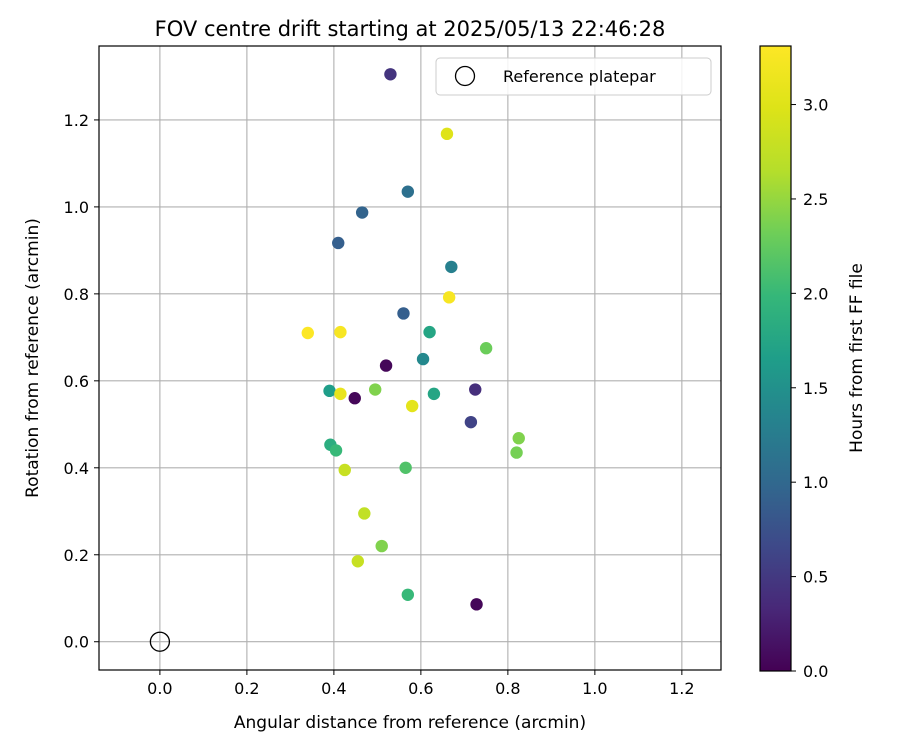 The width and height of the screenshot is (900, 750). What do you see at coordinates (857, 358) in the screenshot?
I see `colorbar-label: Hours from first FF file` at bounding box center [857, 358].